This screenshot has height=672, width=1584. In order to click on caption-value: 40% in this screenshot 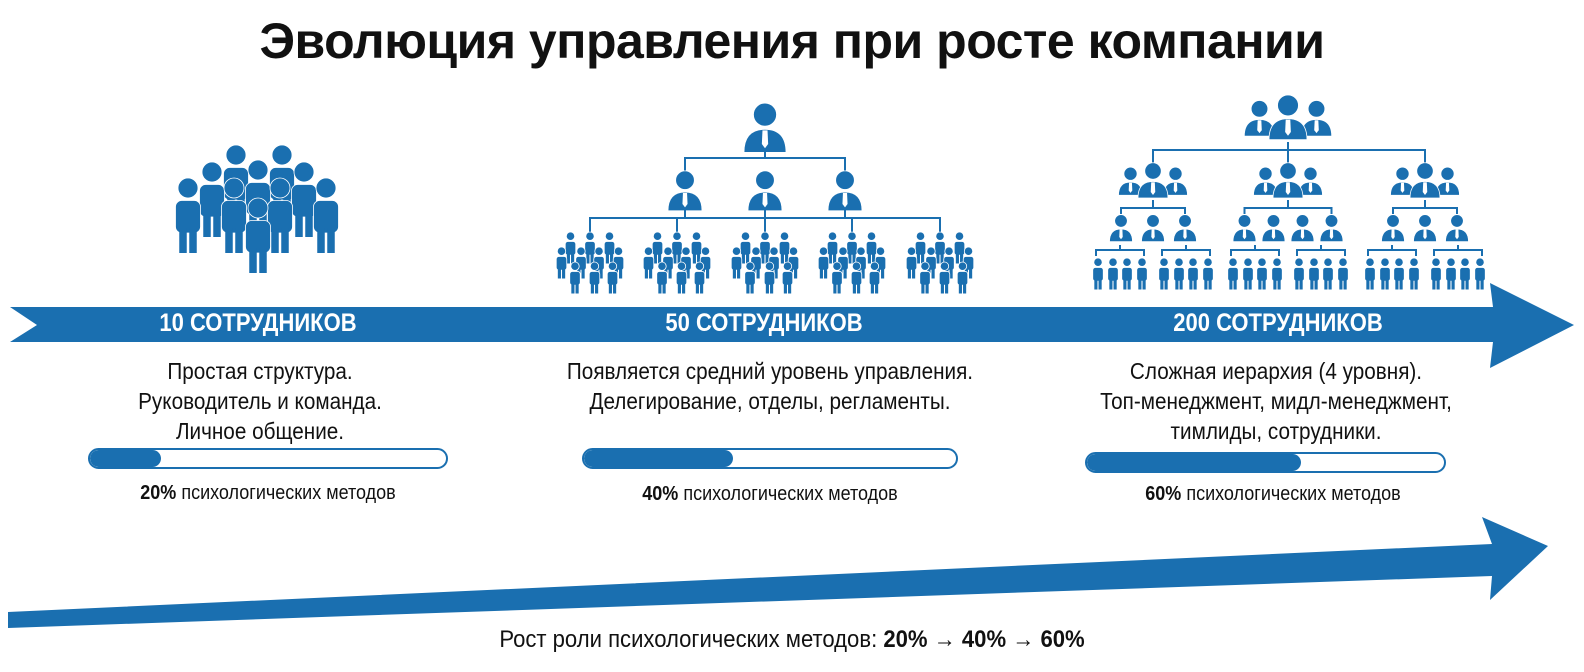, I will do `click(984, 639)`.